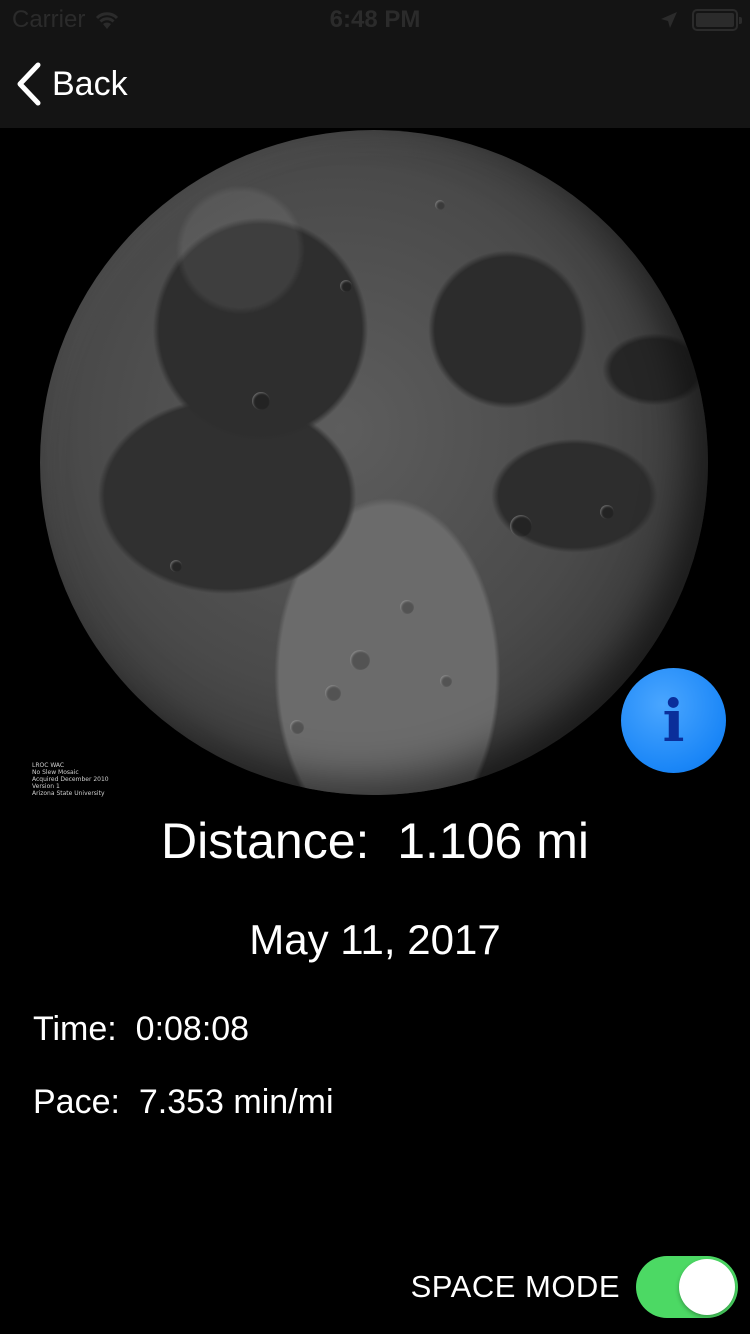 The width and height of the screenshot is (750, 1334). Describe the element at coordinates (90, 83) in the screenshot. I see `back-label: Back` at that location.